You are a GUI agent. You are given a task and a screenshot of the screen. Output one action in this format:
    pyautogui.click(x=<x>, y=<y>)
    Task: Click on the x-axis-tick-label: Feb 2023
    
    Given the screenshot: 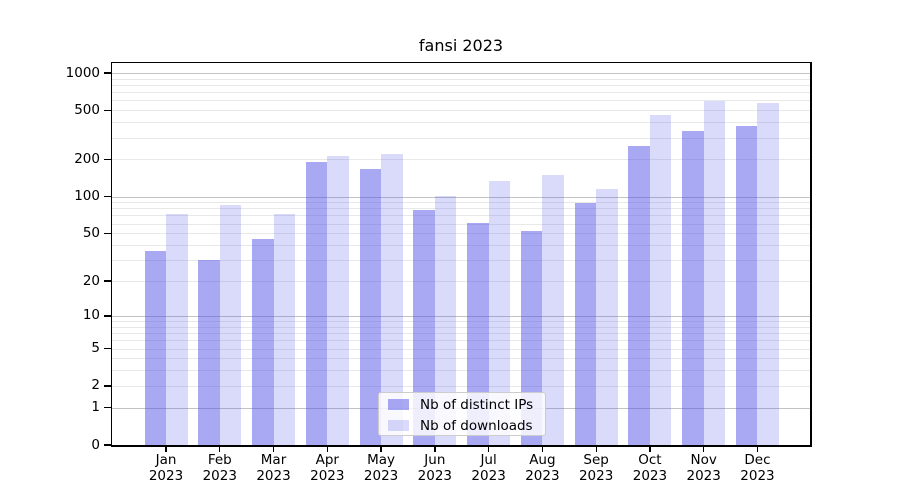 What is the action you would take?
    pyautogui.click(x=219, y=468)
    